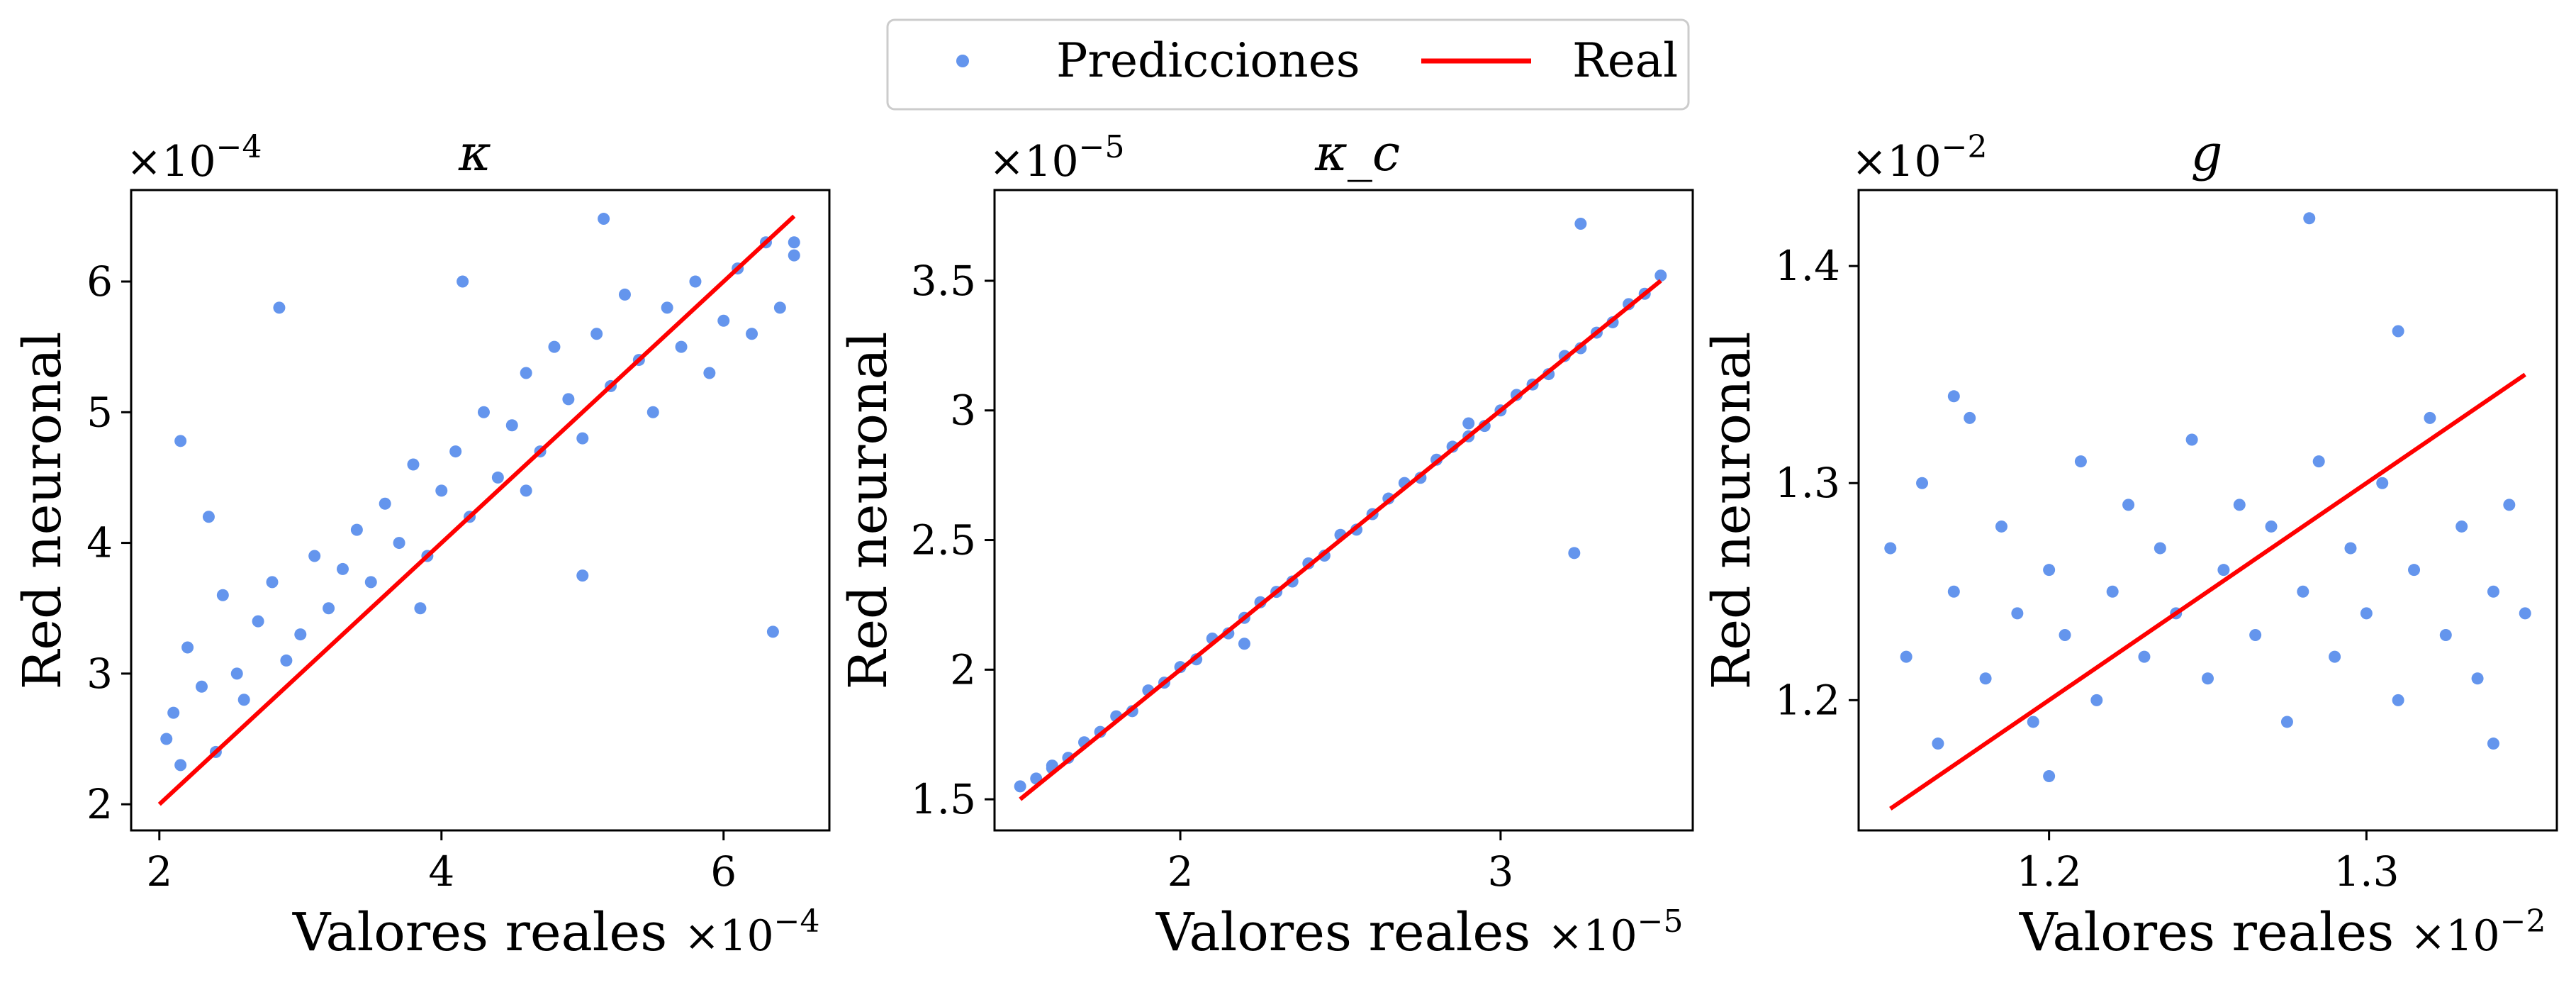  What do you see at coordinates (475, 153) in the screenshot?
I see `panel-1-title: κ` at bounding box center [475, 153].